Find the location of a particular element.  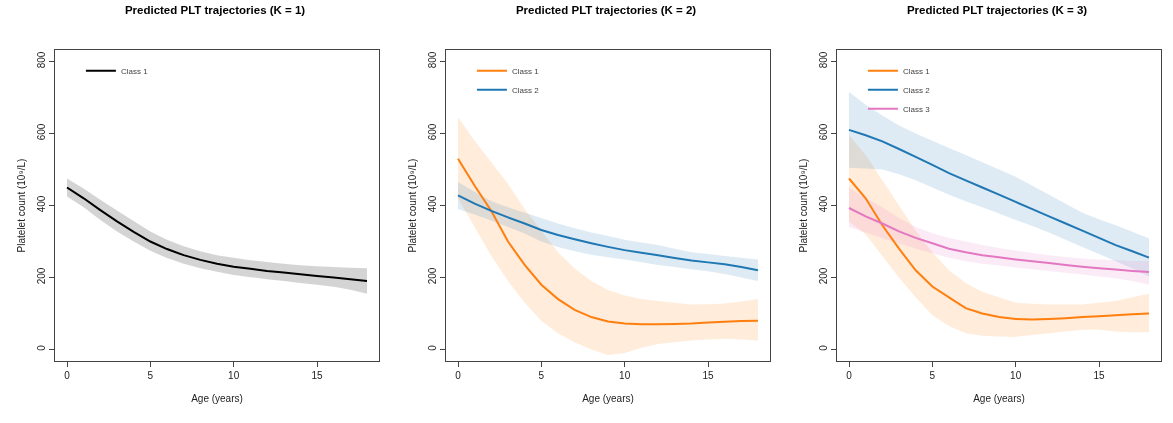

legend-label: Class 3 is located at coordinates (916, 109).